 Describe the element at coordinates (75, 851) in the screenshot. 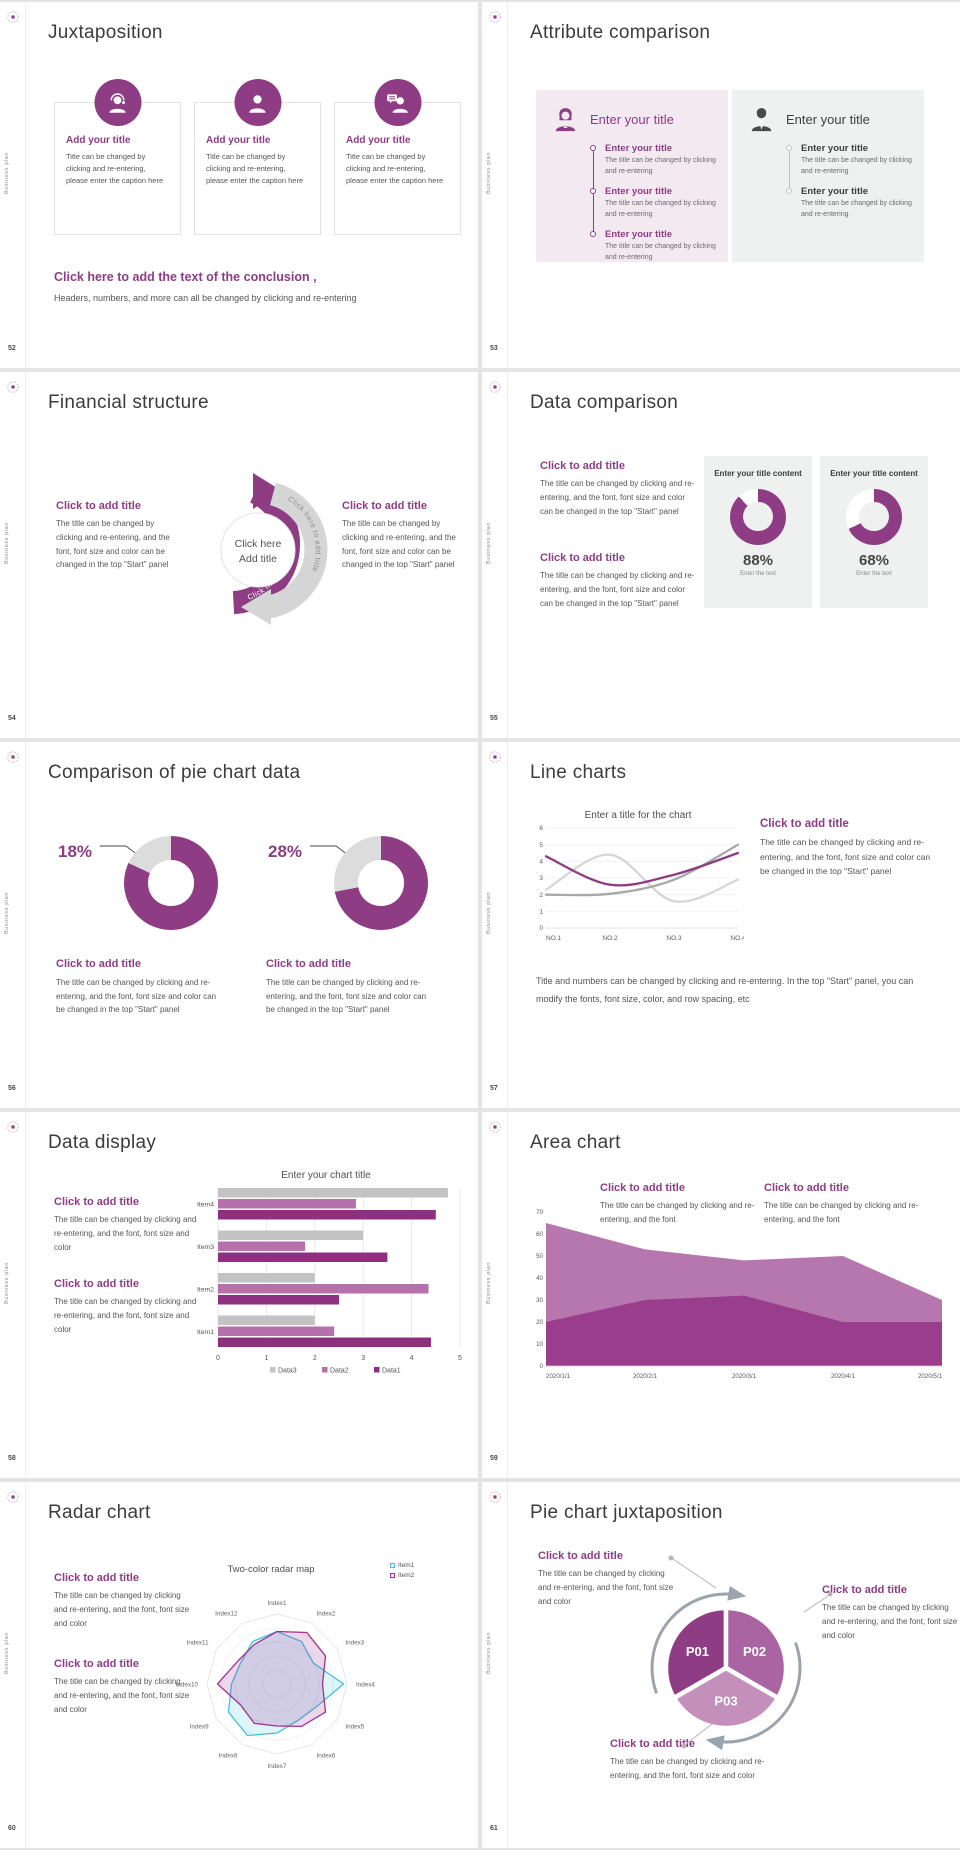

I see `percent-label: 18%` at that location.